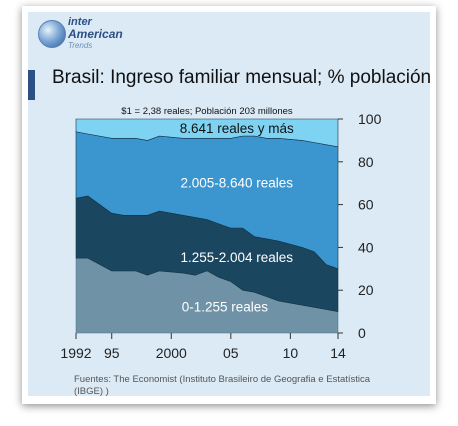  What do you see at coordinates (171, 353) in the screenshot?
I see `x-tick-label: 2000` at bounding box center [171, 353].